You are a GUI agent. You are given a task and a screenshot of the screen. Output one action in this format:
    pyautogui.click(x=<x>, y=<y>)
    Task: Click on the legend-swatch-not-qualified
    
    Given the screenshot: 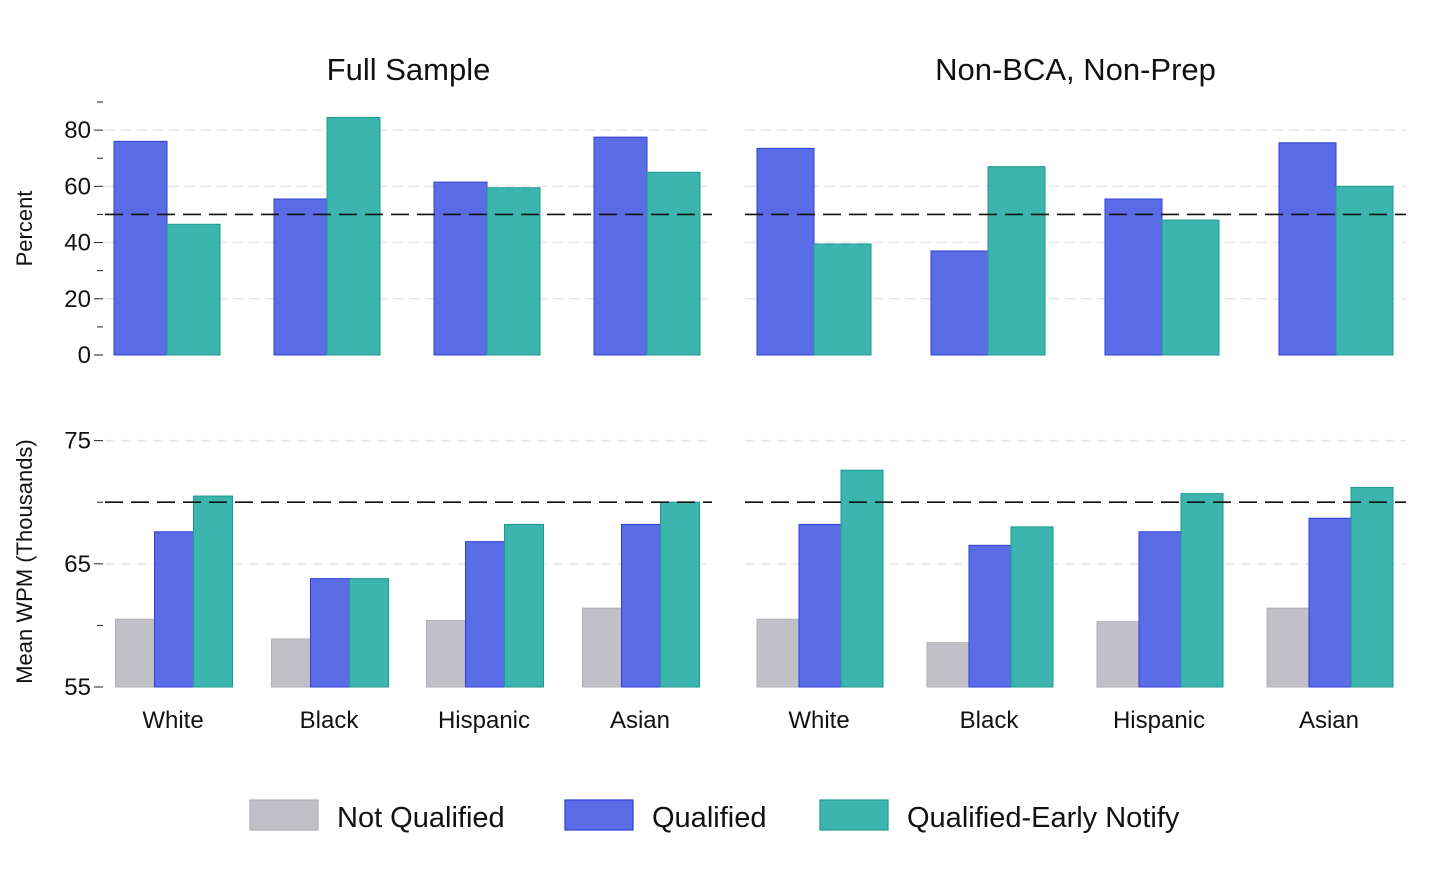 What is the action you would take?
    pyautogui.click(x=284, y=815)
    